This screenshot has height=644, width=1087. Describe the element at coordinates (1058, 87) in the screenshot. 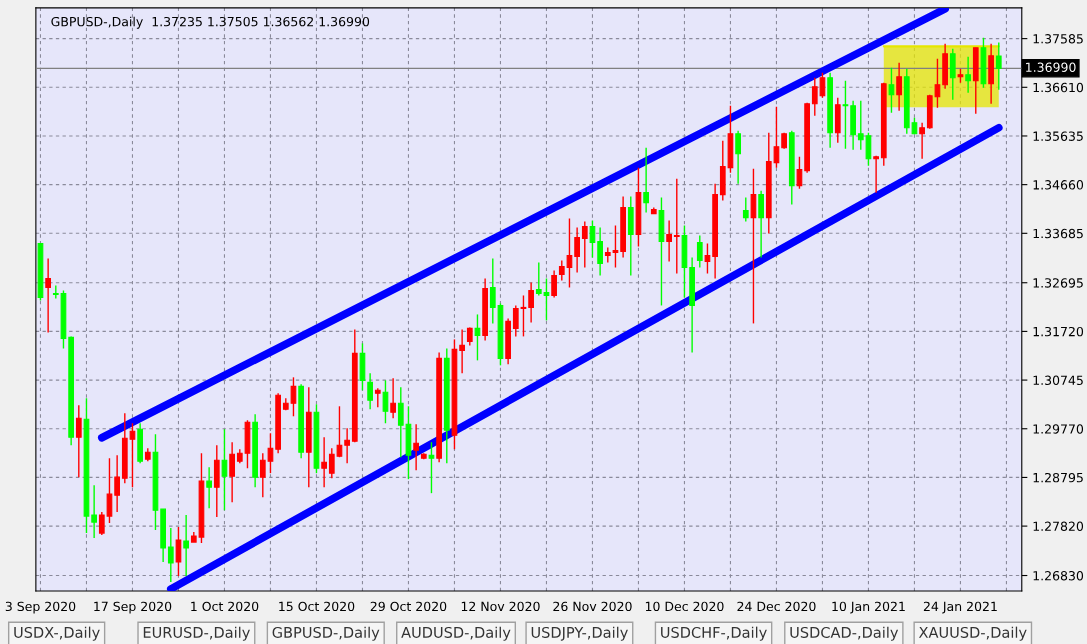

I see `y-tick-label: 1.36610` at that location.